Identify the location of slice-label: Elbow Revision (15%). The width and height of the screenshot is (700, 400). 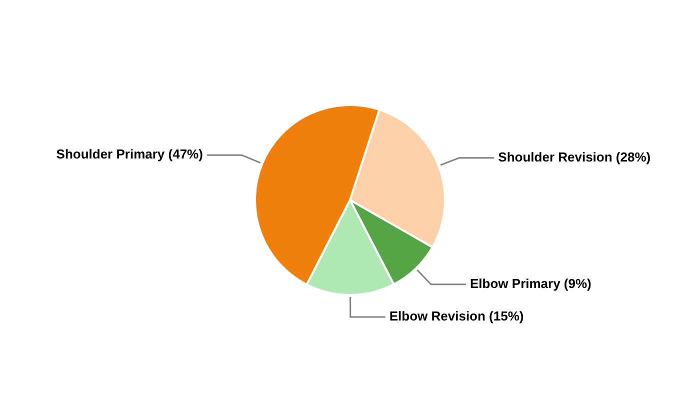
(456, 316).